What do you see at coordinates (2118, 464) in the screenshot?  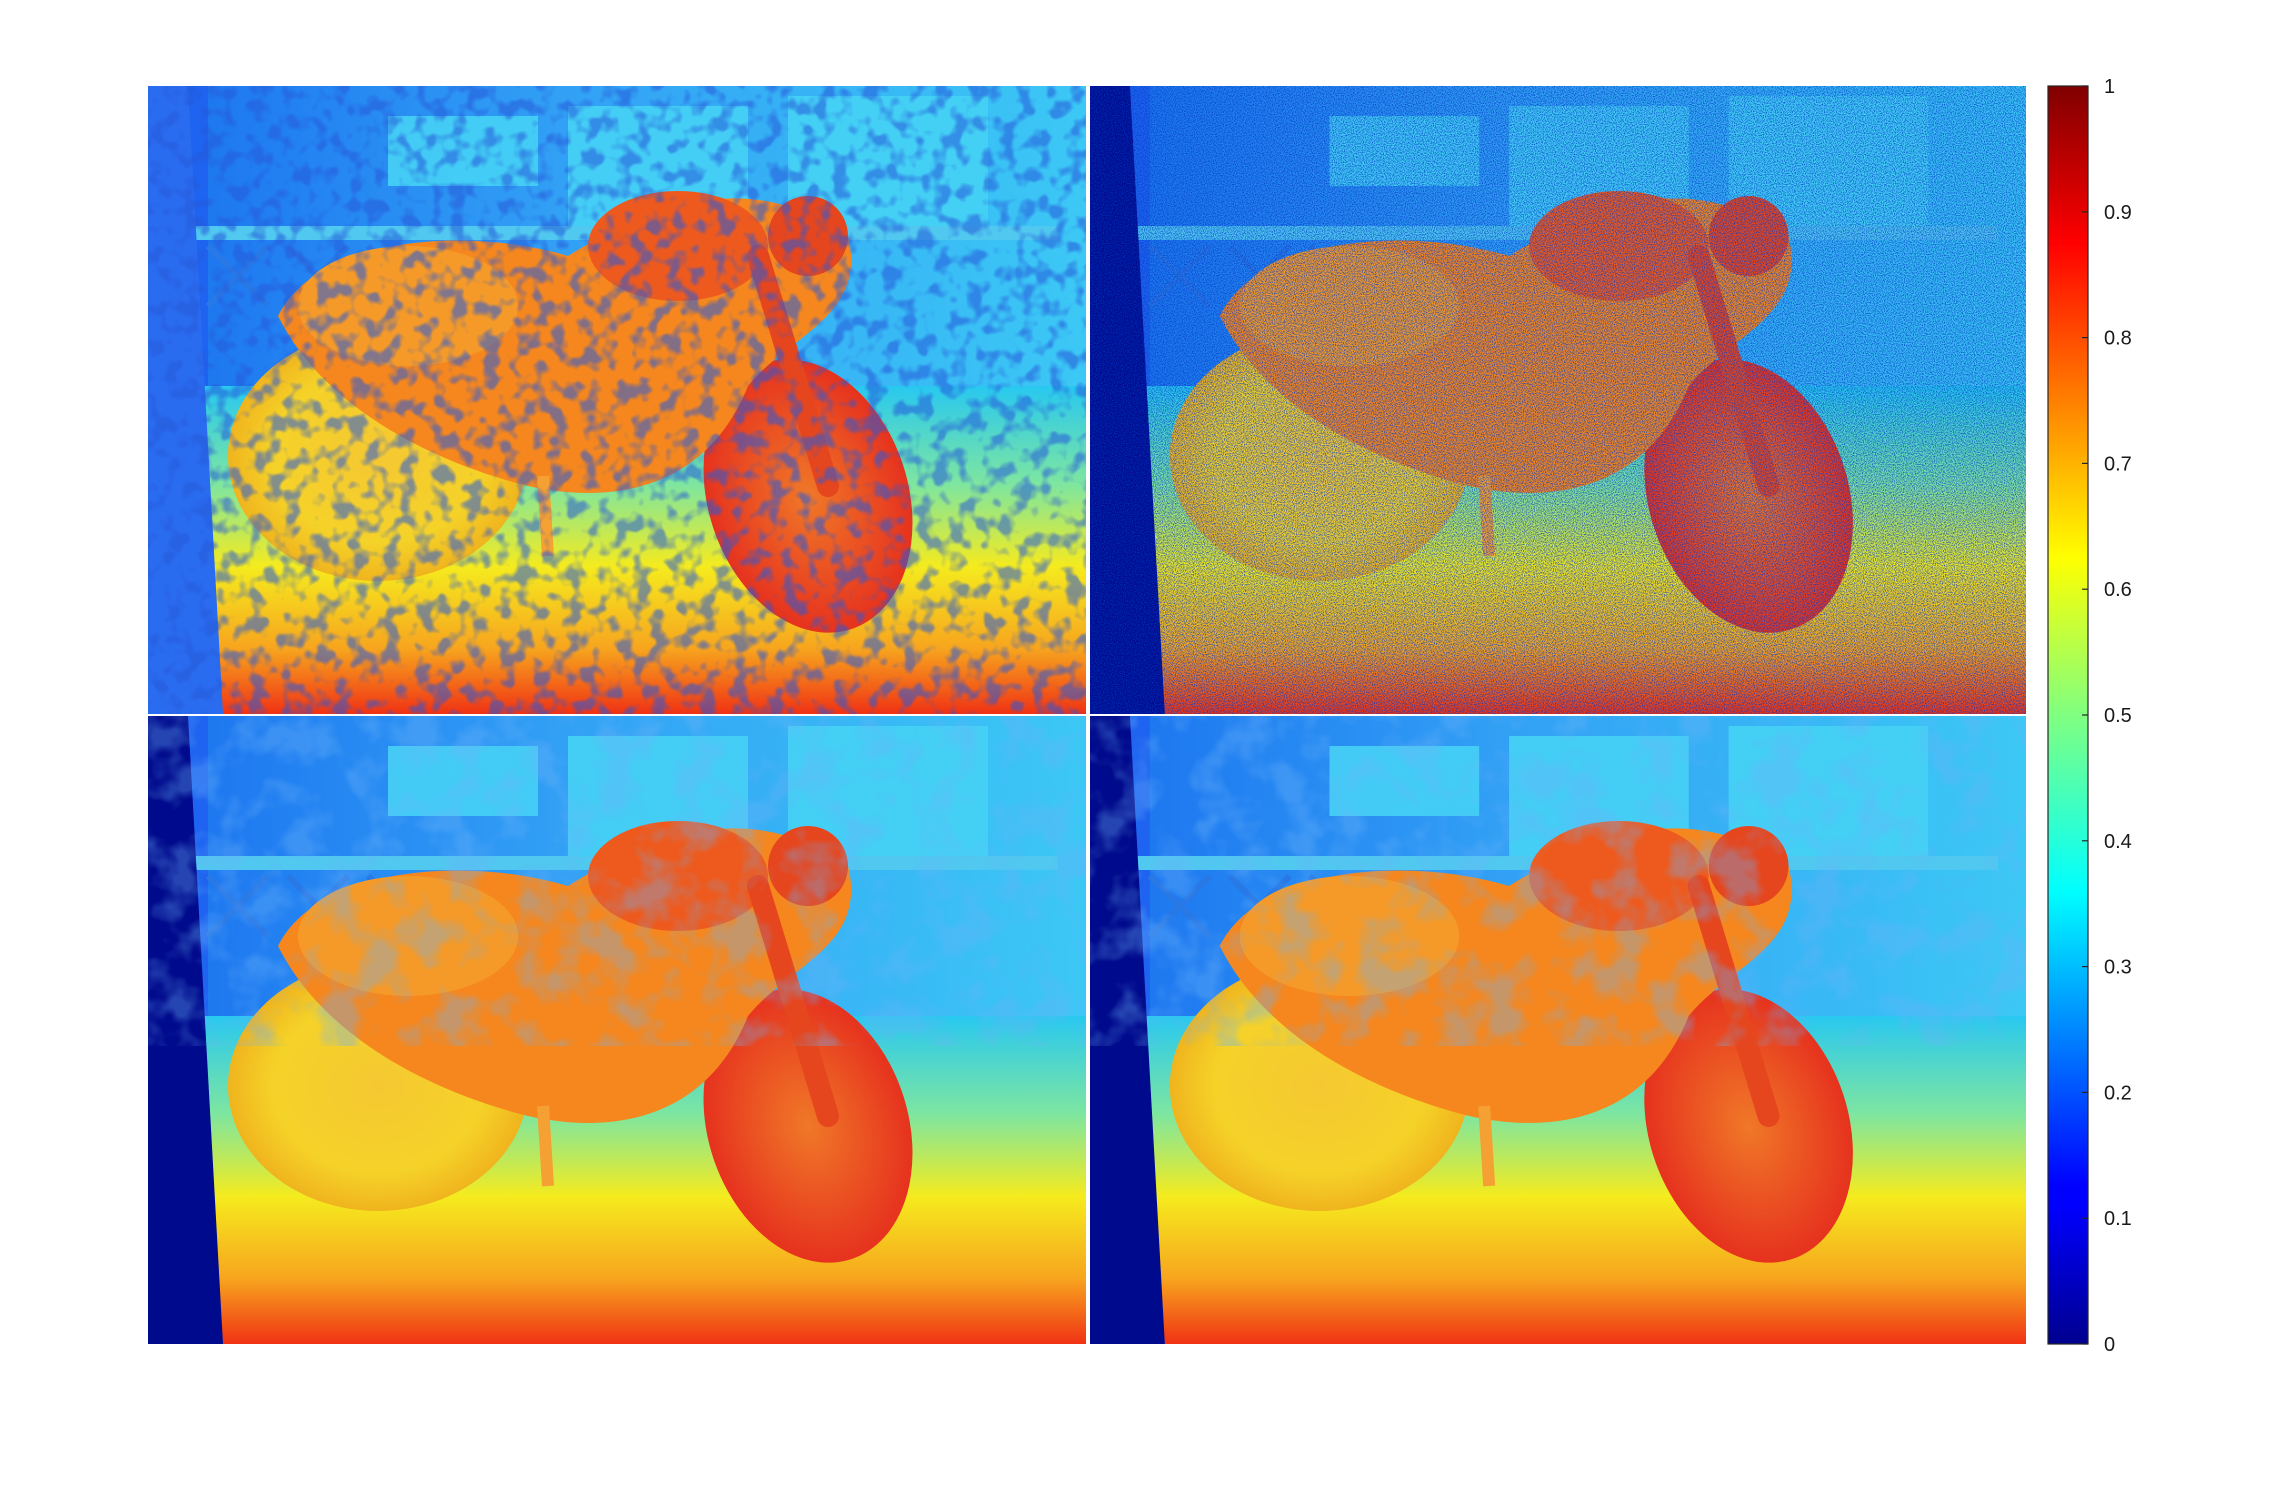 I see `colorbar-tick-label: 0.7` at bounding box center [2118, 464].